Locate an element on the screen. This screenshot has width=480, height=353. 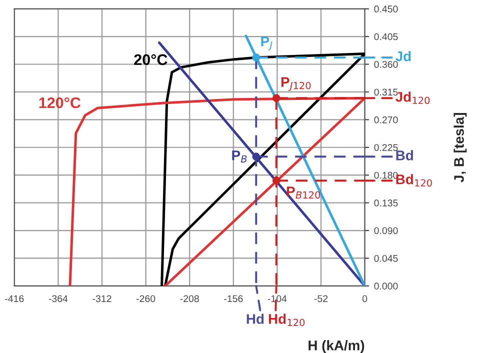
x-tick-label: -312 is located at coordinates (102, 298).